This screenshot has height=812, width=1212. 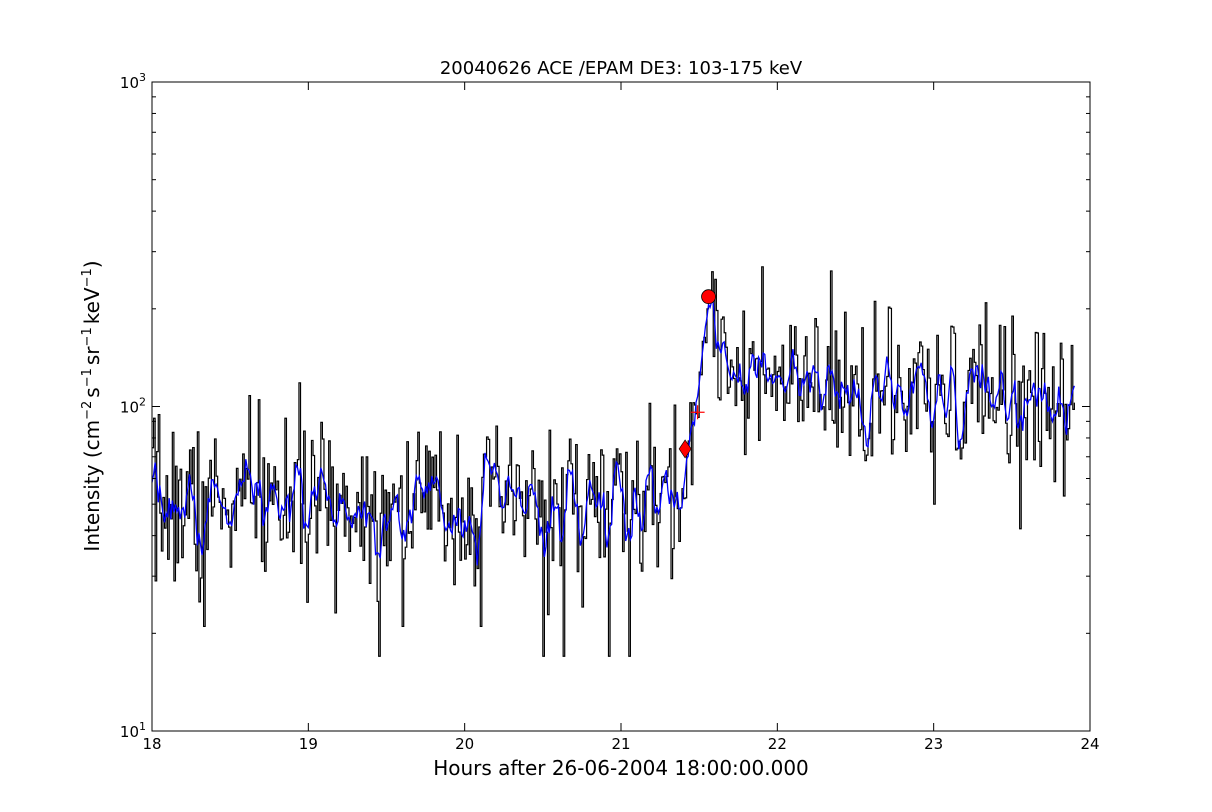 What do you see at coordinates (933, 744) in the screenshot?
I see `x-tick-label: 23` at bounding box center [933, 744].